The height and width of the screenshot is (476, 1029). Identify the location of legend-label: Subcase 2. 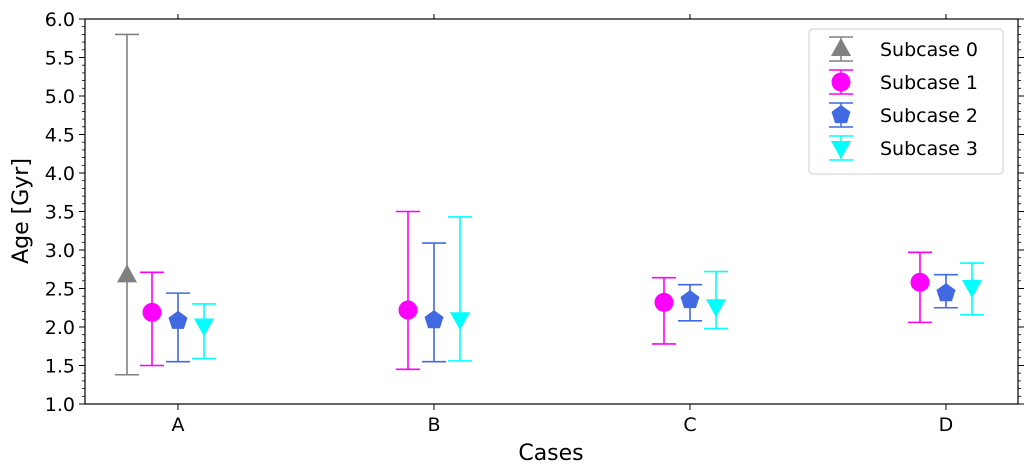
(929, 116).